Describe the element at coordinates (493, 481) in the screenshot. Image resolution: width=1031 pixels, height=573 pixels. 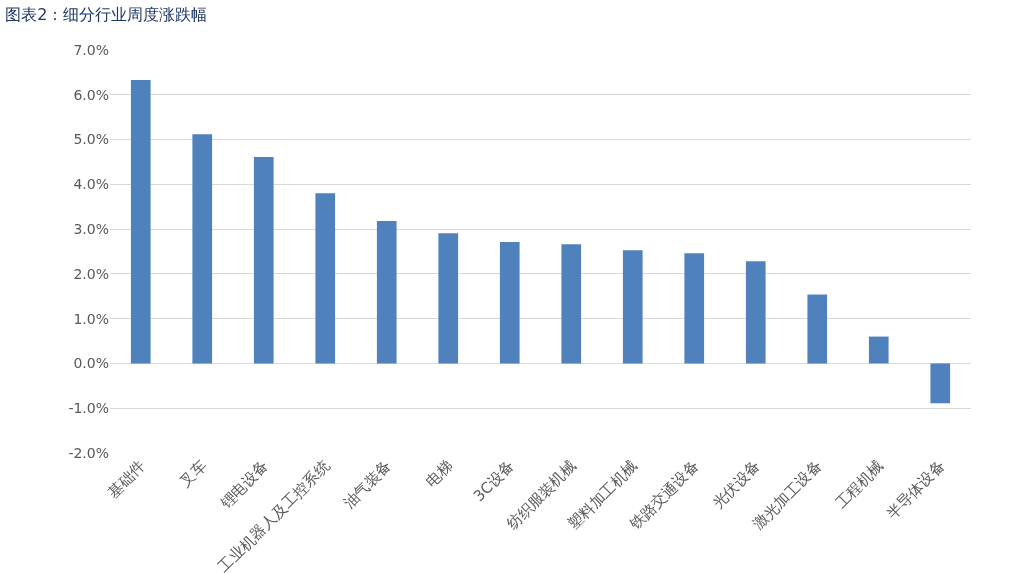
I see `x-tick-label: 3C设备` at that location.